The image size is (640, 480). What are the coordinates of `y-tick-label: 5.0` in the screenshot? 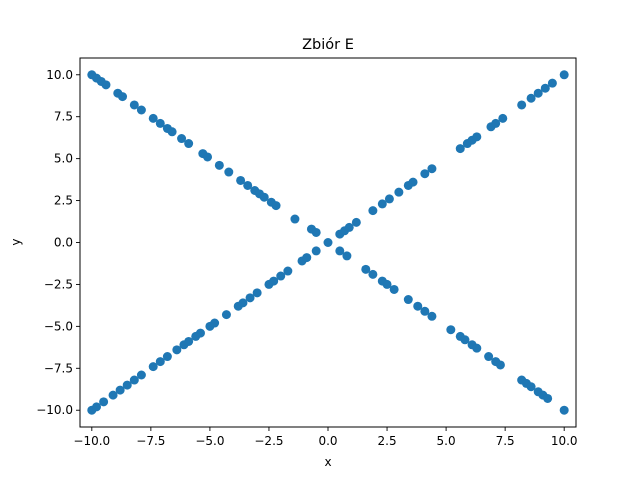 It's located at (63, 159).